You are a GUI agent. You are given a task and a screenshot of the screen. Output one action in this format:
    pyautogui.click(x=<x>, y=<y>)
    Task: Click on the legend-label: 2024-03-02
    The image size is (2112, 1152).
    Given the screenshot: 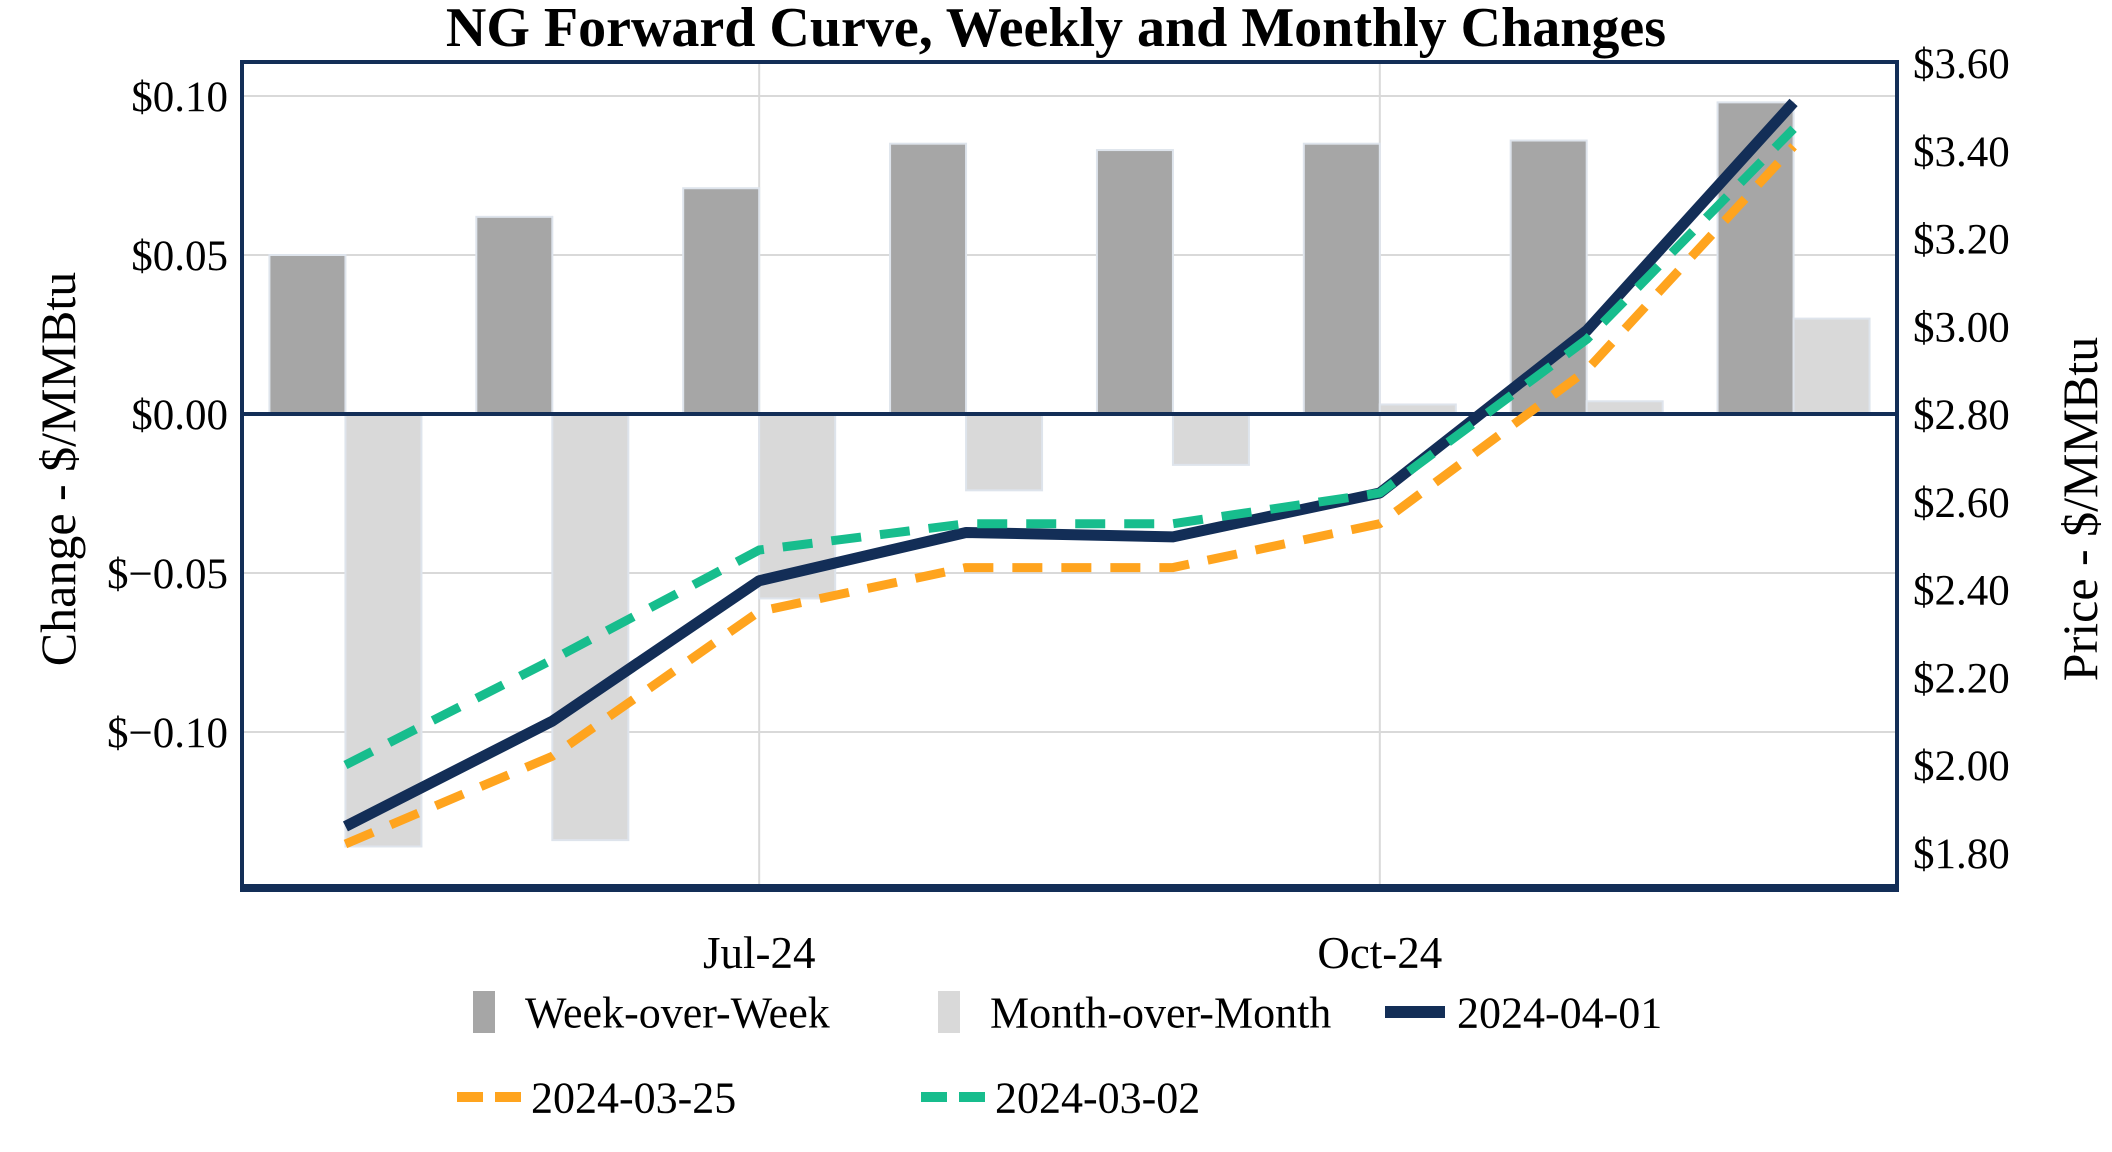 What is the action you would take?
    pyautogui.click(x=1097, y=1097)
    